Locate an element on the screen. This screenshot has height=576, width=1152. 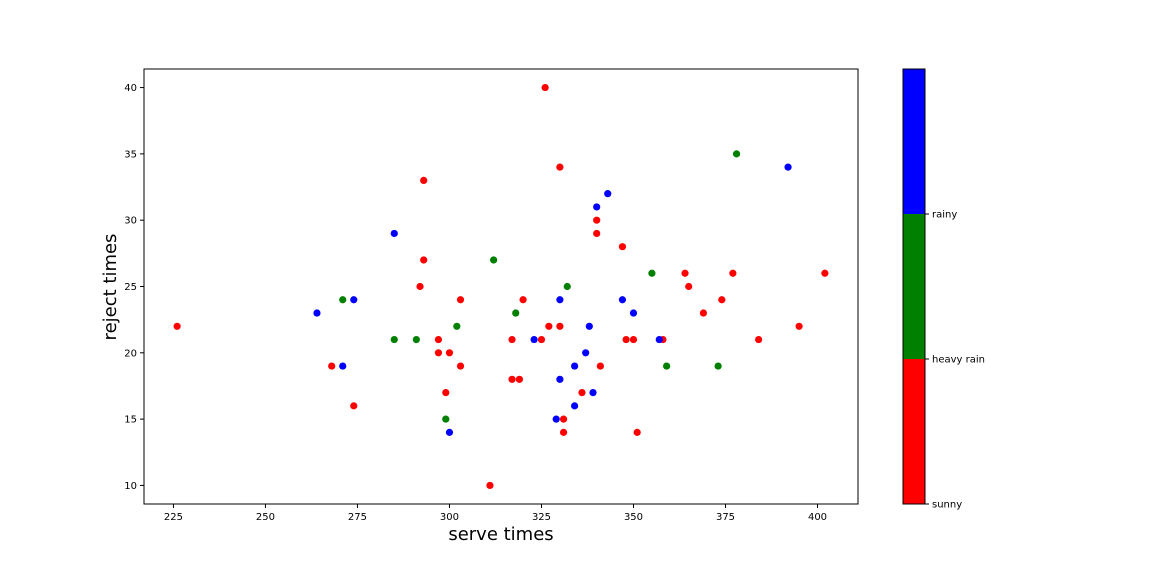
colorbar-tick-label: sunny is located at coordinates (947, 505).